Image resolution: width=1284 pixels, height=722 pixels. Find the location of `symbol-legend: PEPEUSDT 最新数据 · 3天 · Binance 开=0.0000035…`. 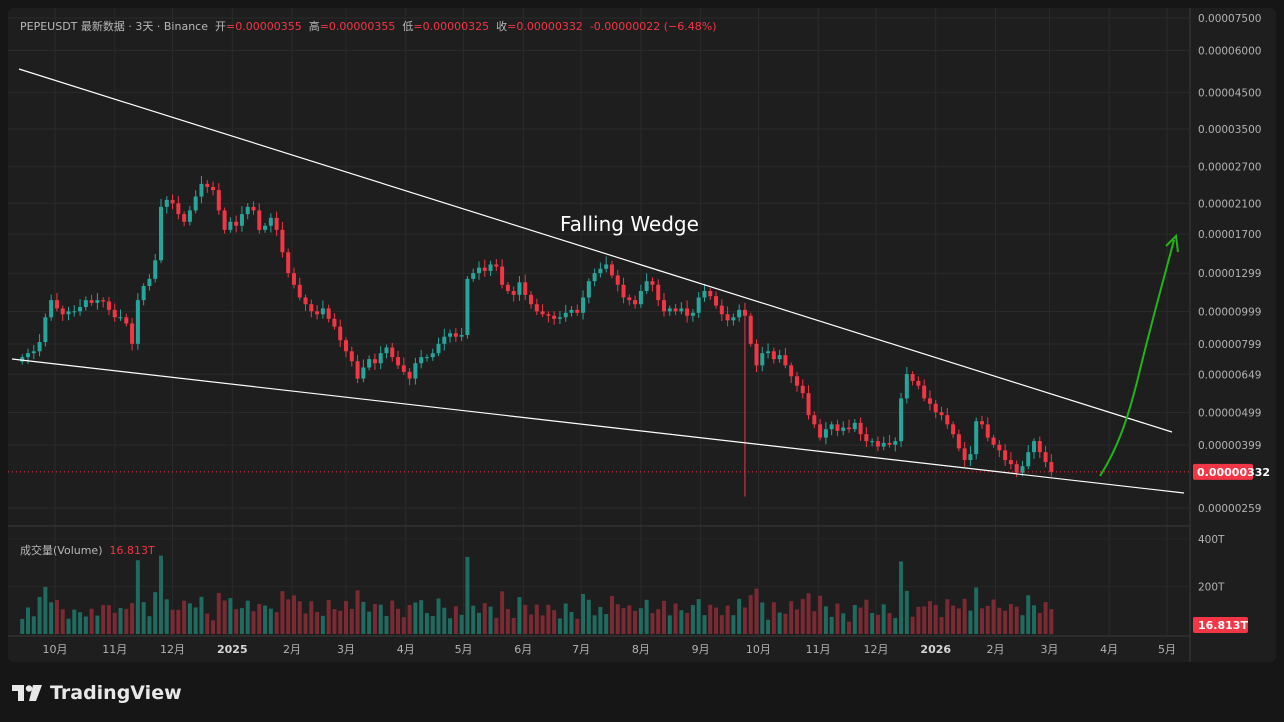

symbol-legend: PEPEUSDT 最新数据 · 3天 · Binance 开=0.0000035… is located at coordinates (368, 26).